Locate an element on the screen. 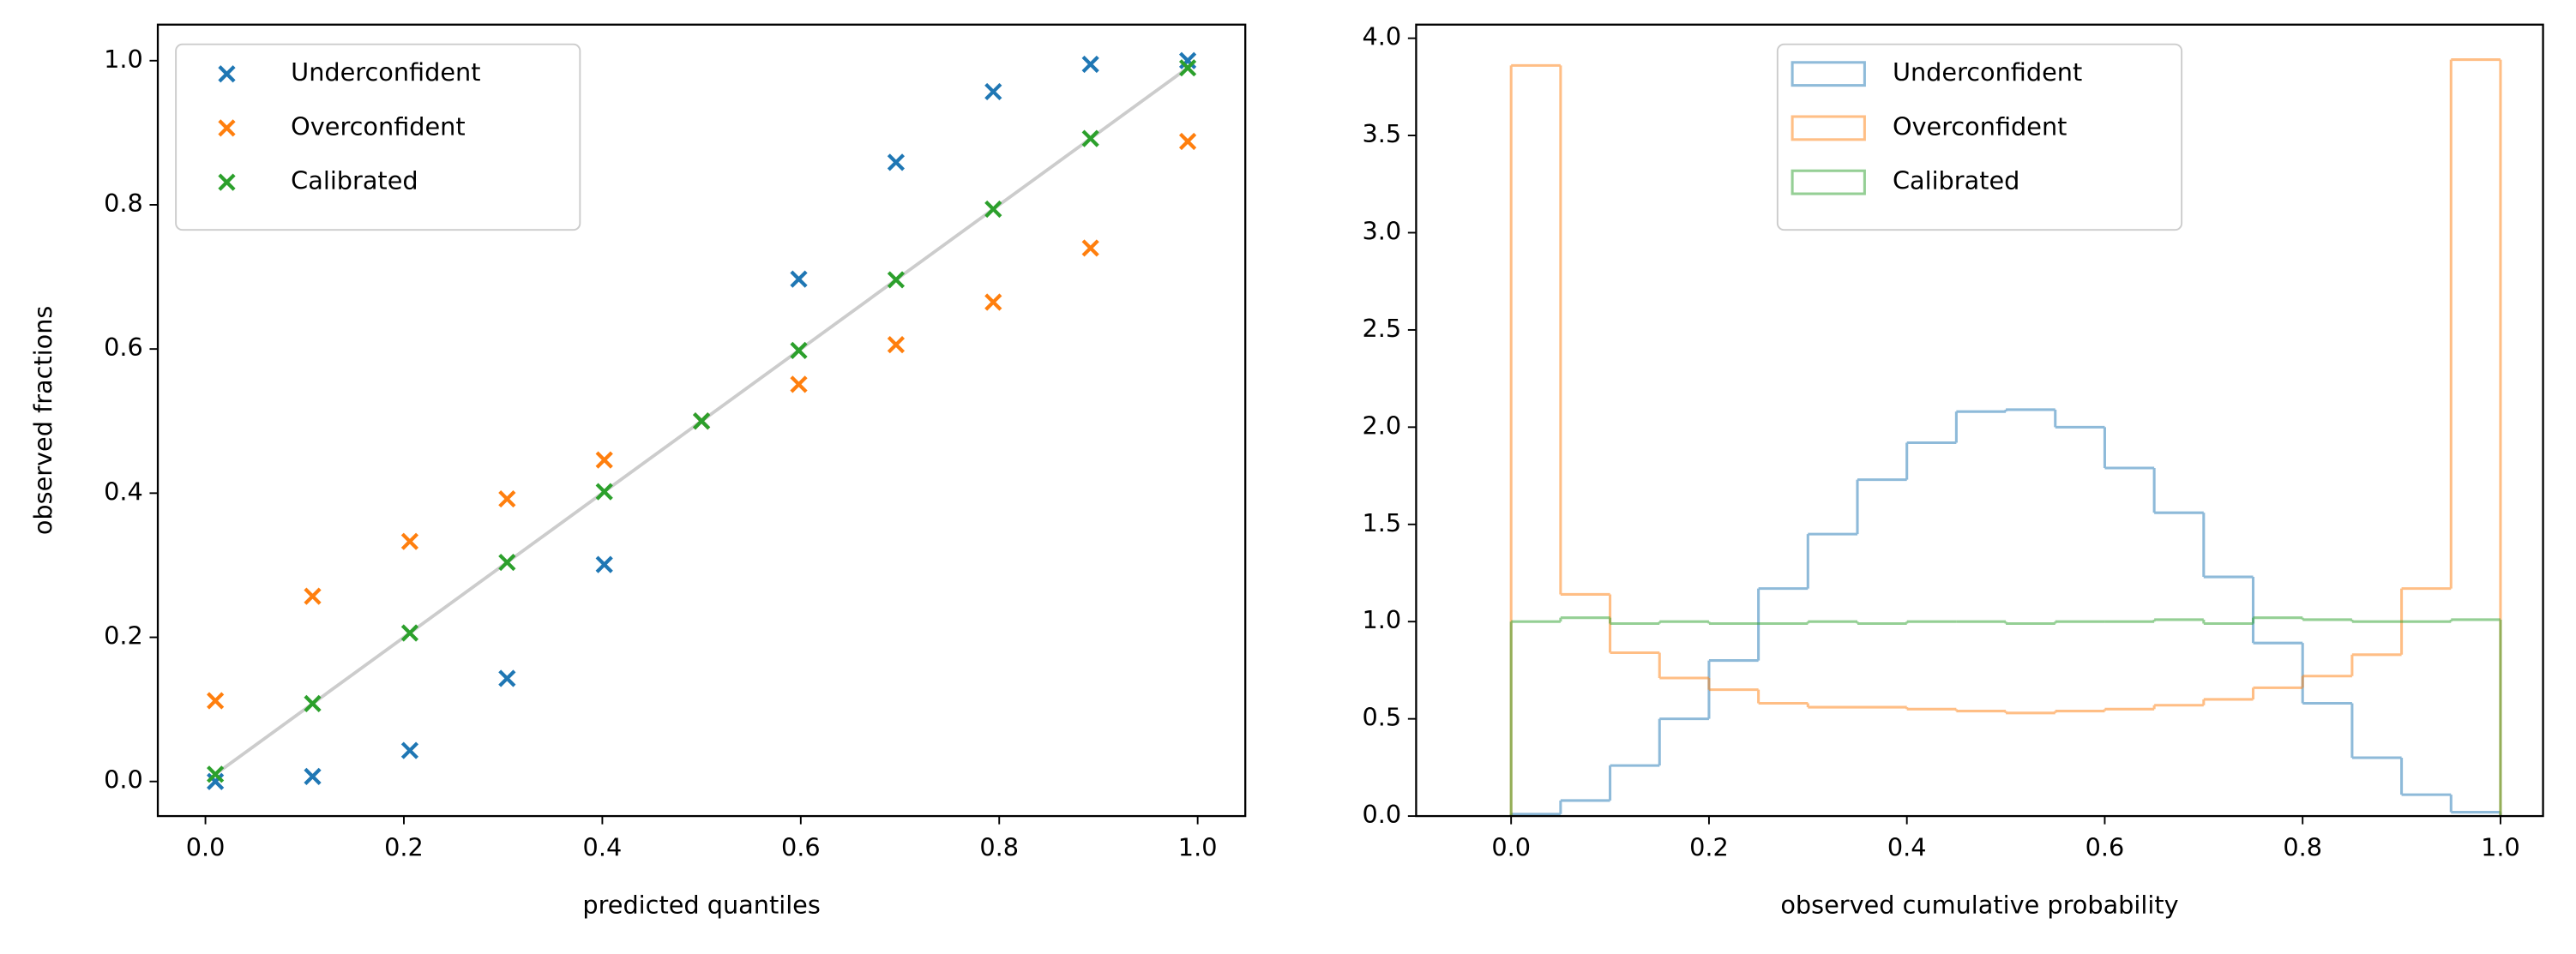  y-tick-label: 0.8 is located at coordinates (124, 203).